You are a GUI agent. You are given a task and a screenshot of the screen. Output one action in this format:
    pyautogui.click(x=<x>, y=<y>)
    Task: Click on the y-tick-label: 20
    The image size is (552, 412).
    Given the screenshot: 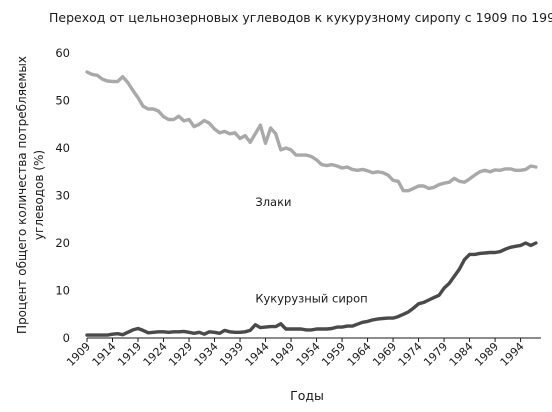 What is the action you would take?
    pyautogui.click(x=62, y=243)
    